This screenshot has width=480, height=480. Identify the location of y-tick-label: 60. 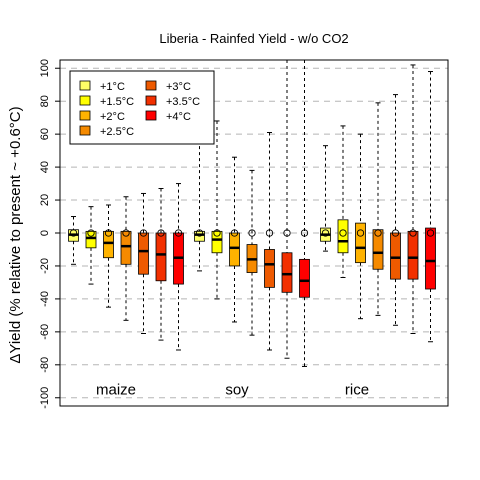
(45, 134).